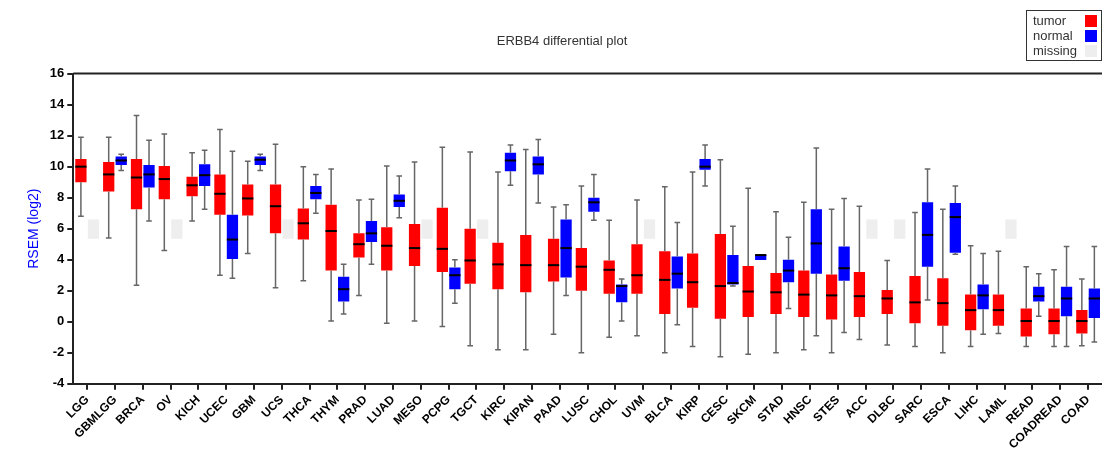 The height and width of the screenshot is (455, 1102). I want to click on chart-title: ERBB4 differential plot, so click(562, 41).